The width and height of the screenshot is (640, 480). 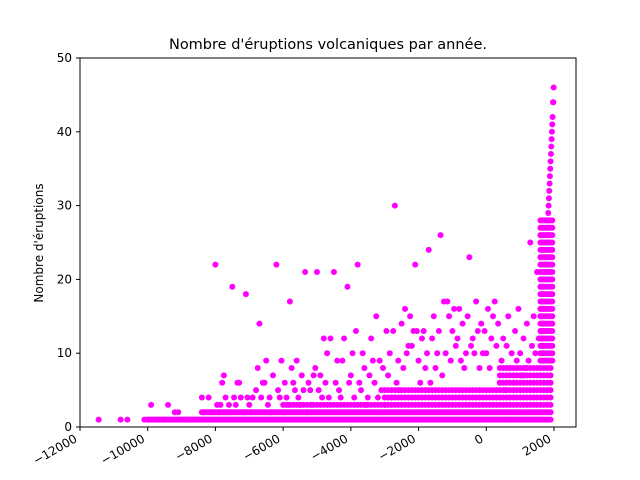 I want to click on x-tick-label: −8000, so click(x=194, y=447).